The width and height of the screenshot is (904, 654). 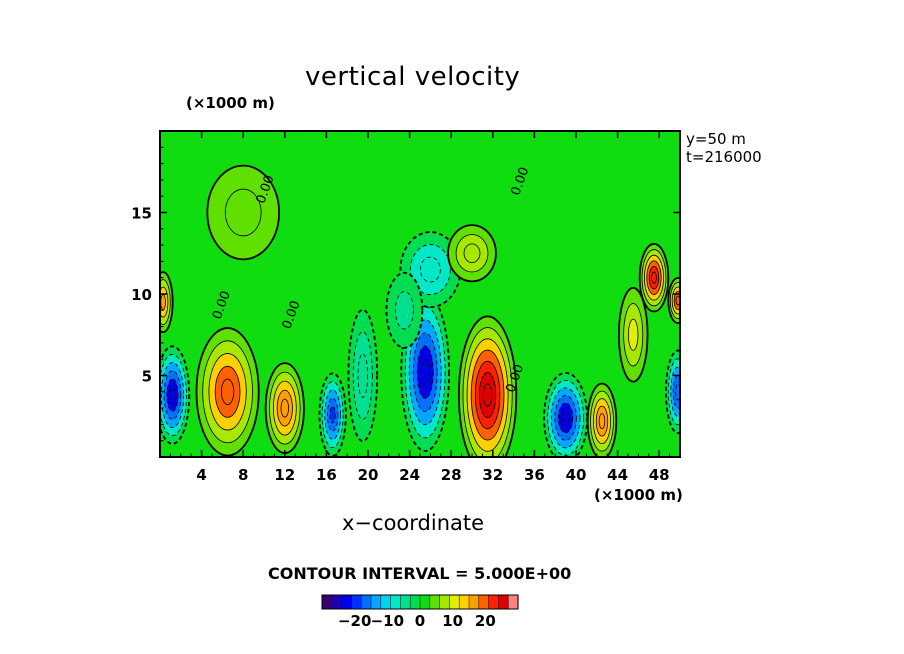 I want to click on x-tick-label: 28, so click(x=451, y=475).